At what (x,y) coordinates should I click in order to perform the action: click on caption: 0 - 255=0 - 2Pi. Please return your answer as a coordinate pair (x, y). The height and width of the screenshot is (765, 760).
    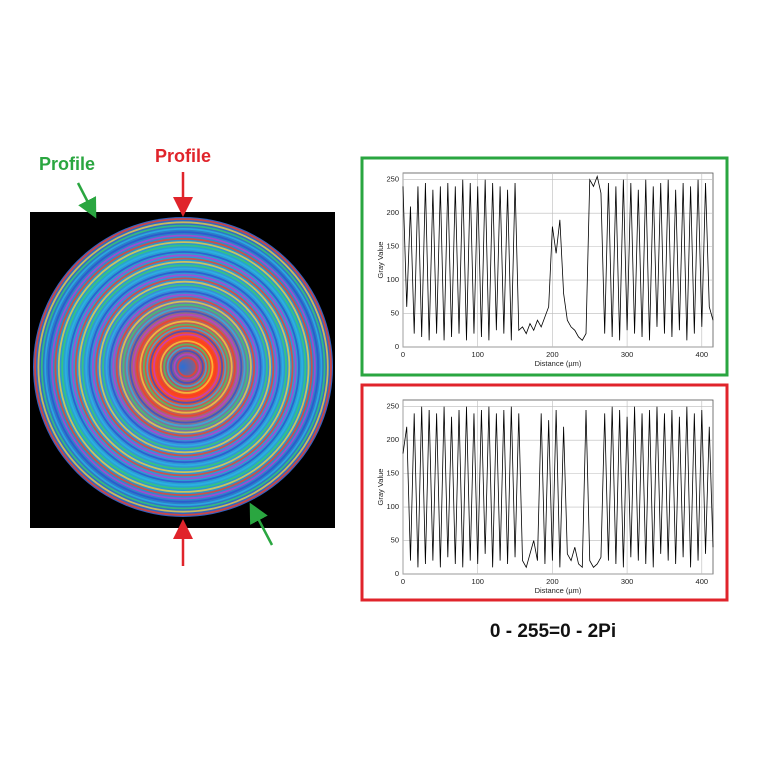
    Looking at the image, I should click on (553, 631).